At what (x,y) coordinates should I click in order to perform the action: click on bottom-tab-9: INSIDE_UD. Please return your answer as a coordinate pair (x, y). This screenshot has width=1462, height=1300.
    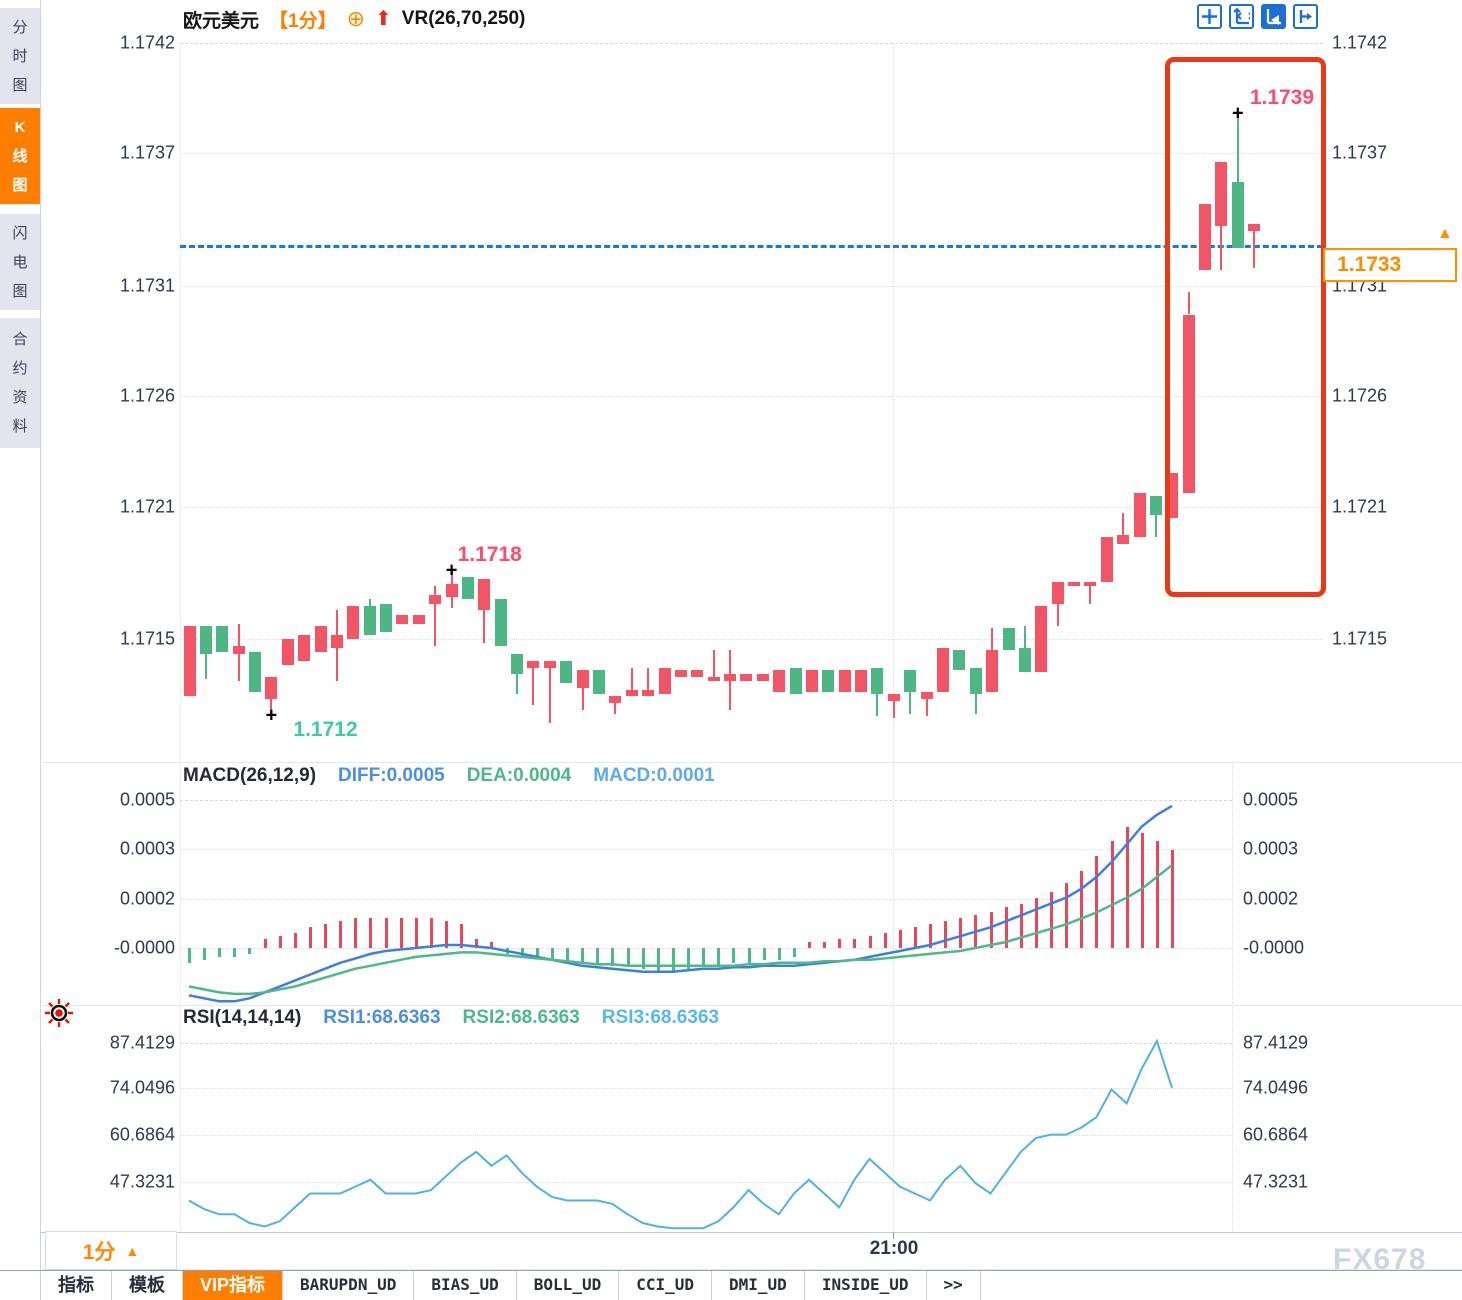
    Looking at the image, I should click on (866, 1285).